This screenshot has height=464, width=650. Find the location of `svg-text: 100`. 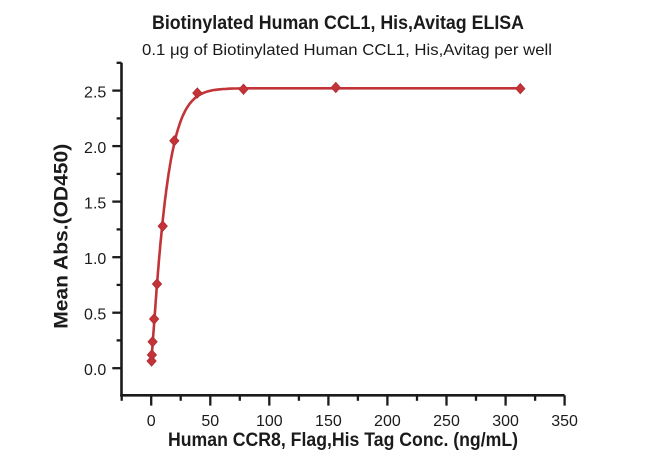

svg-text: 100 is located at coordinates (269, 421).